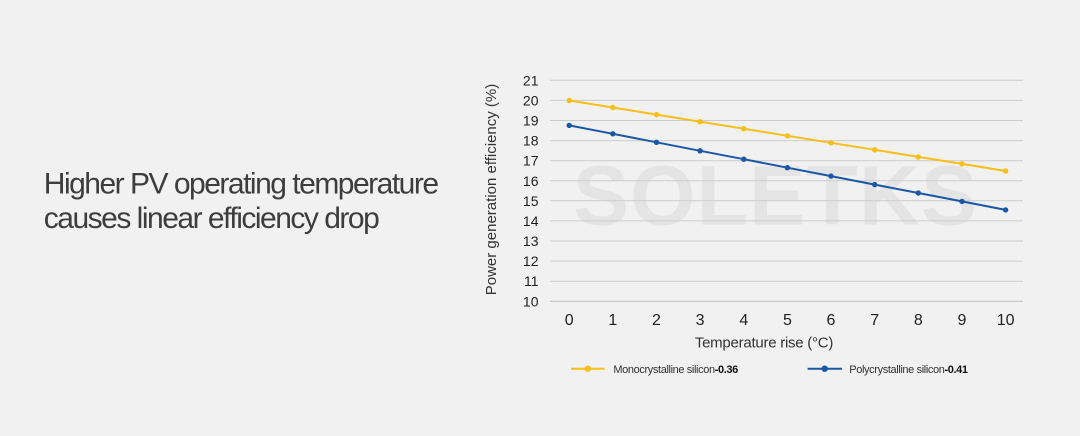 This screenshot has width=1080, height=436. Describe the element at coordinates (531, 221) in the screenshot. I see `svg-text: 14` at that location.